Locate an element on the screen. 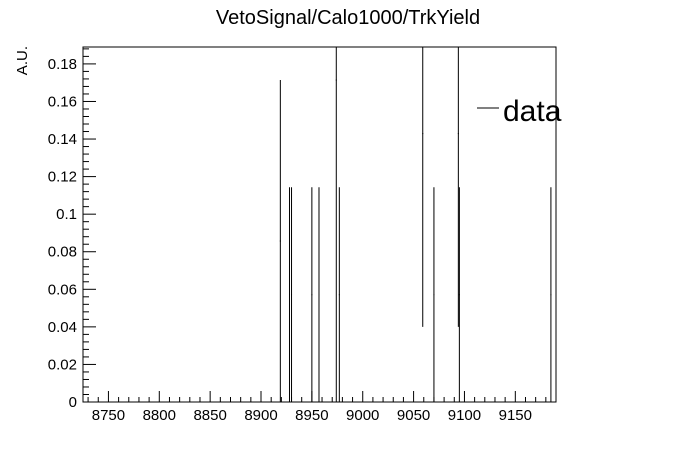 The image size is (696, 472). x-axis: 8750 8800 8850 8900 8950 9000 9050 9100 9150 is located at coordinates (322, 407).